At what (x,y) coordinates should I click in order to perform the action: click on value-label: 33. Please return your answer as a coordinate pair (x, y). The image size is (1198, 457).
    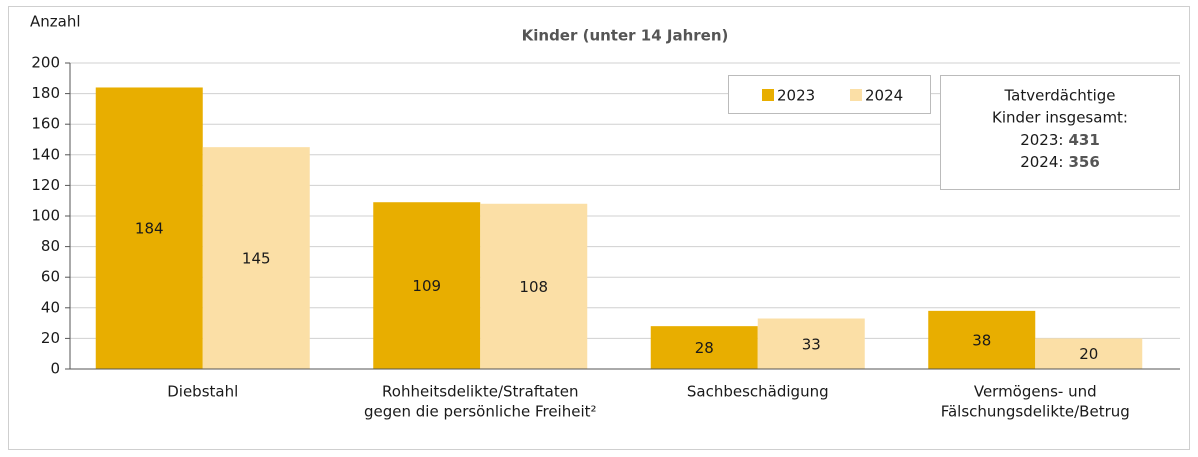
    Looking at the image, I should click on (811, 344).